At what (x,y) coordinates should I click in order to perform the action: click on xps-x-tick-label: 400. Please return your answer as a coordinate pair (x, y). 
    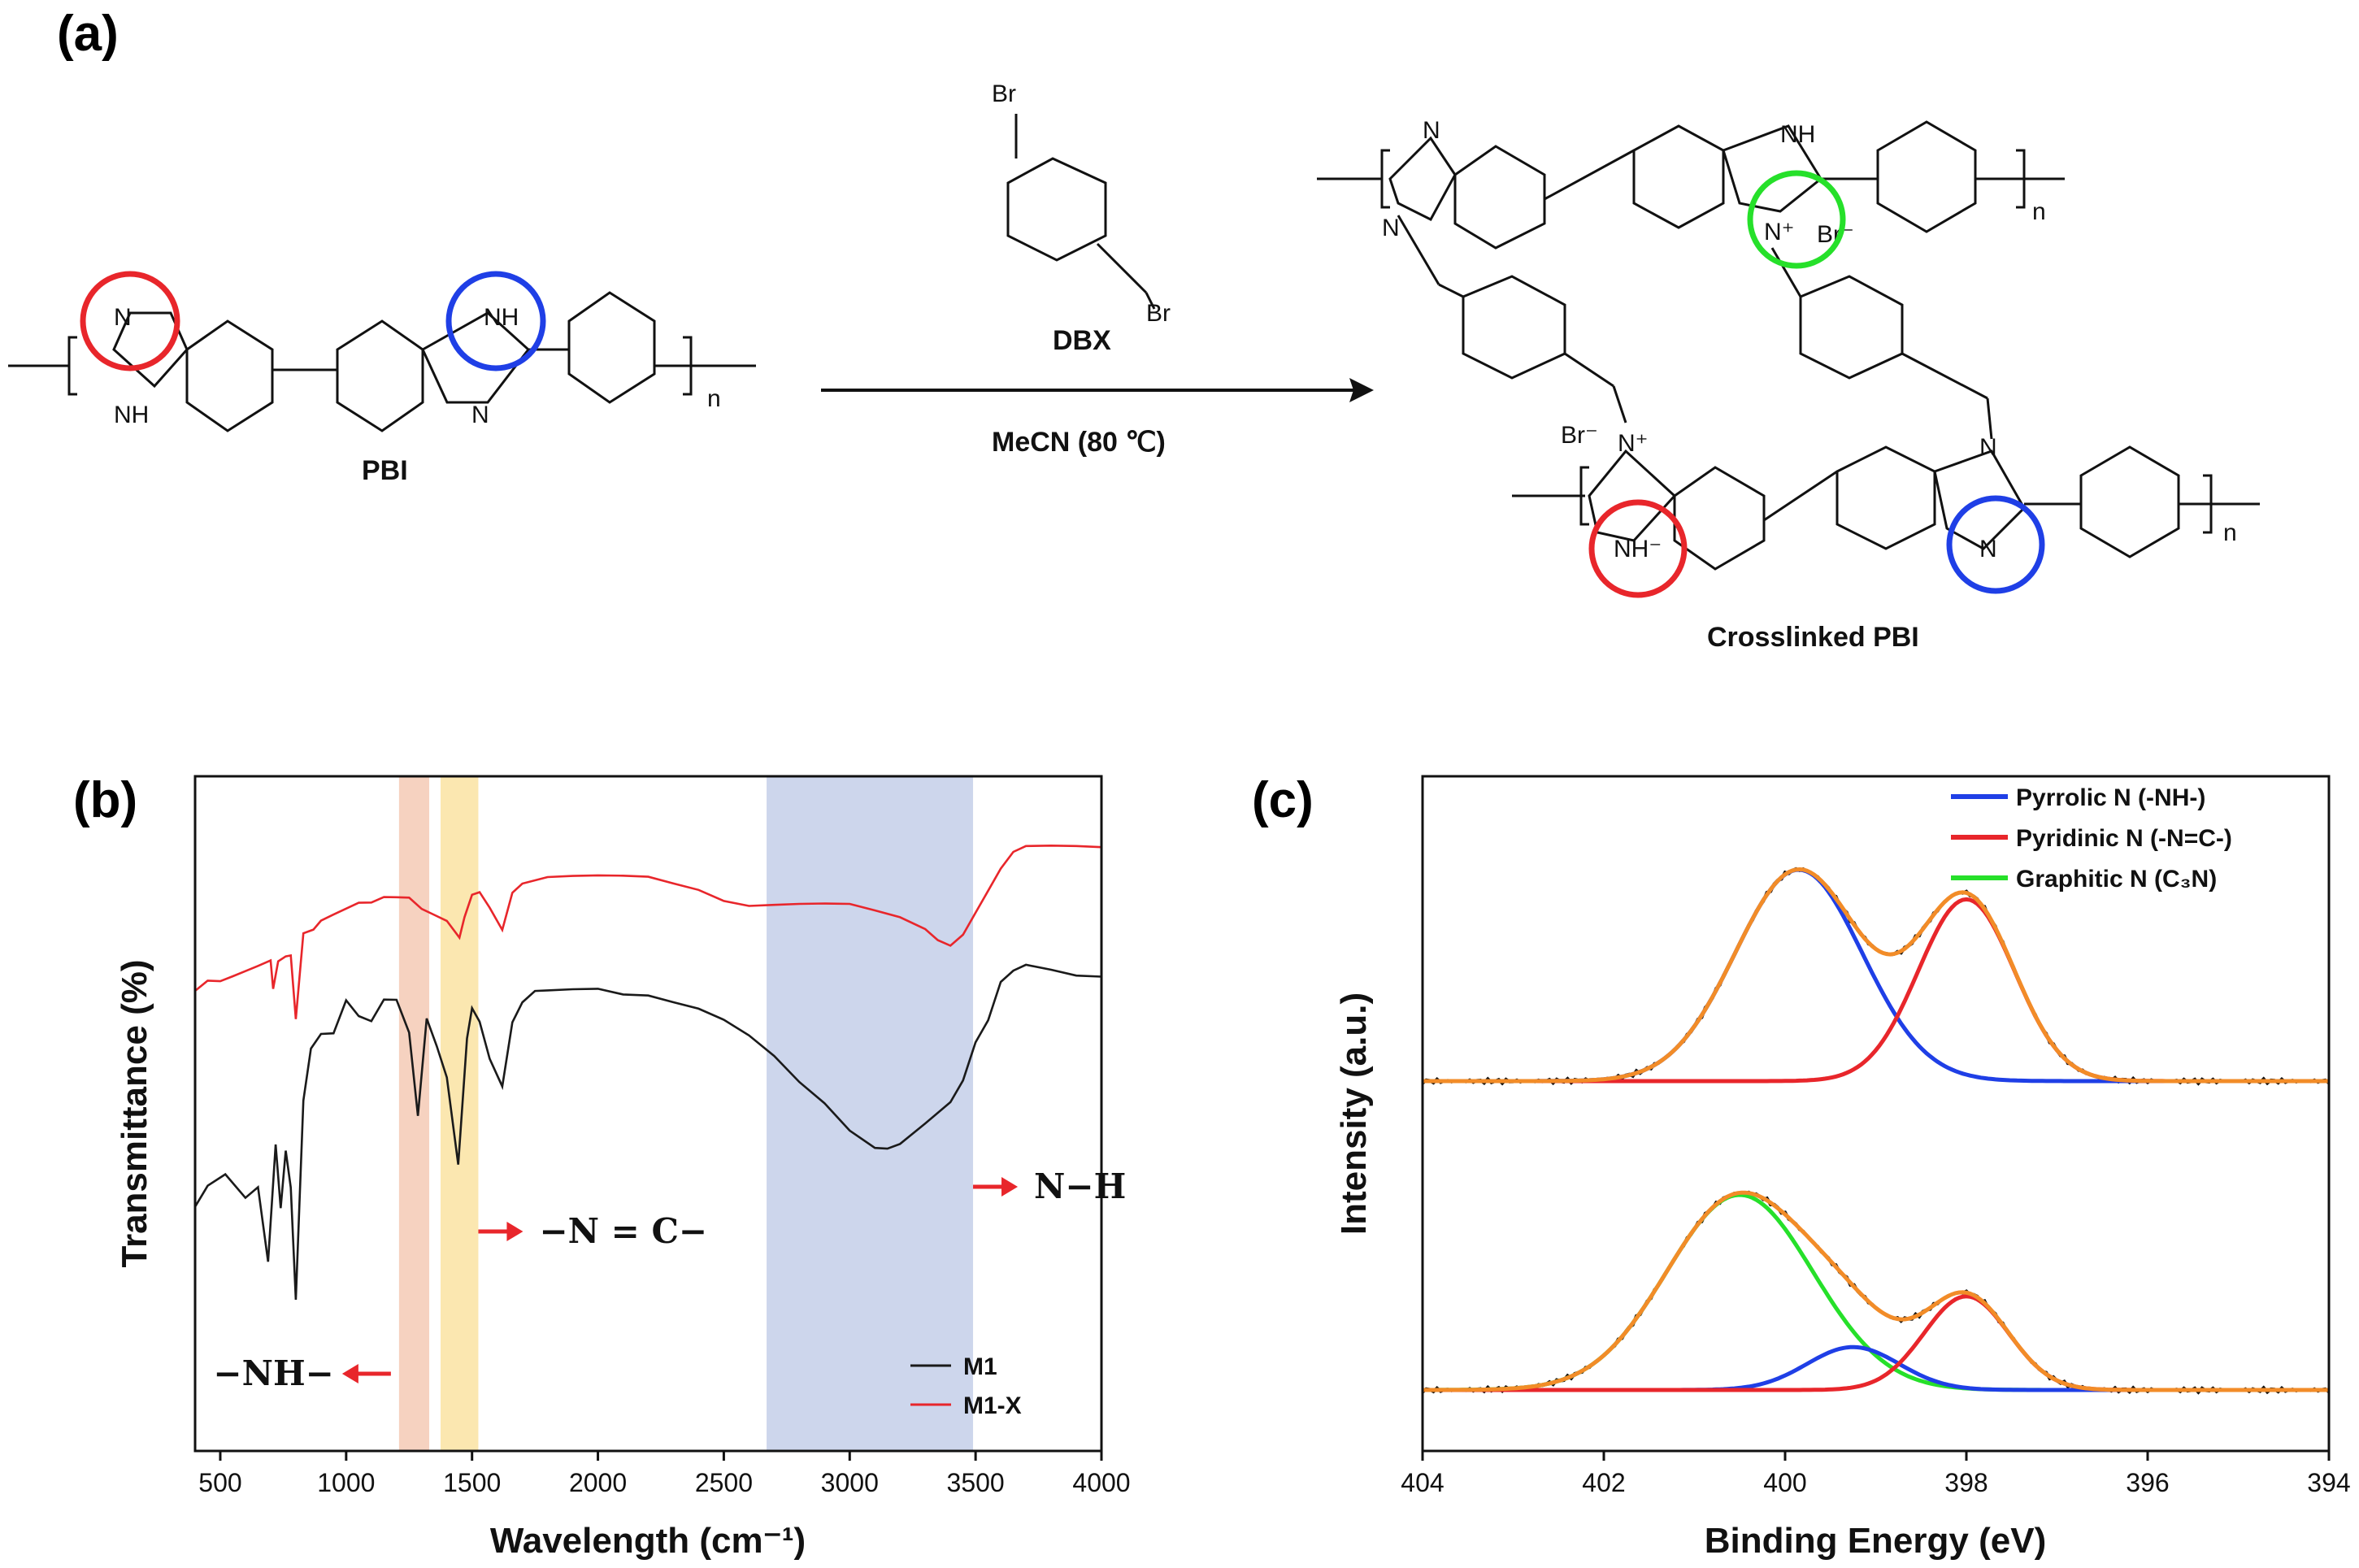
    Looking at the image, I should click on (1784, 1482).